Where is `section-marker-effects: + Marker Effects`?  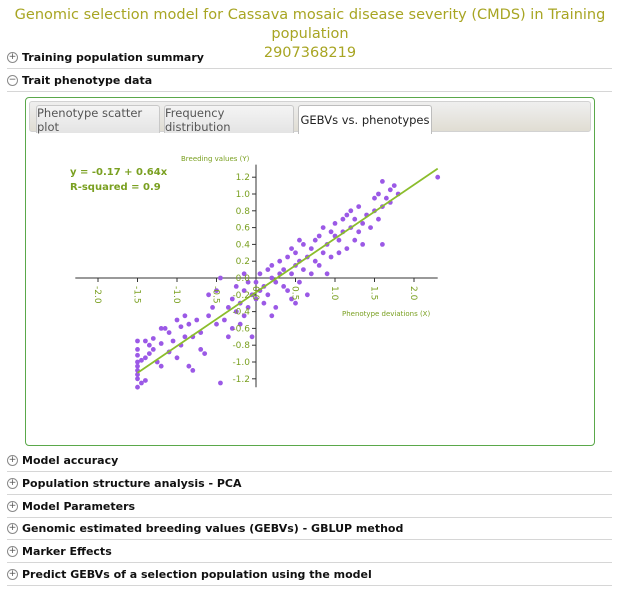
section-marker-effects: + Marker Effects is located at coordinates (309, 552).